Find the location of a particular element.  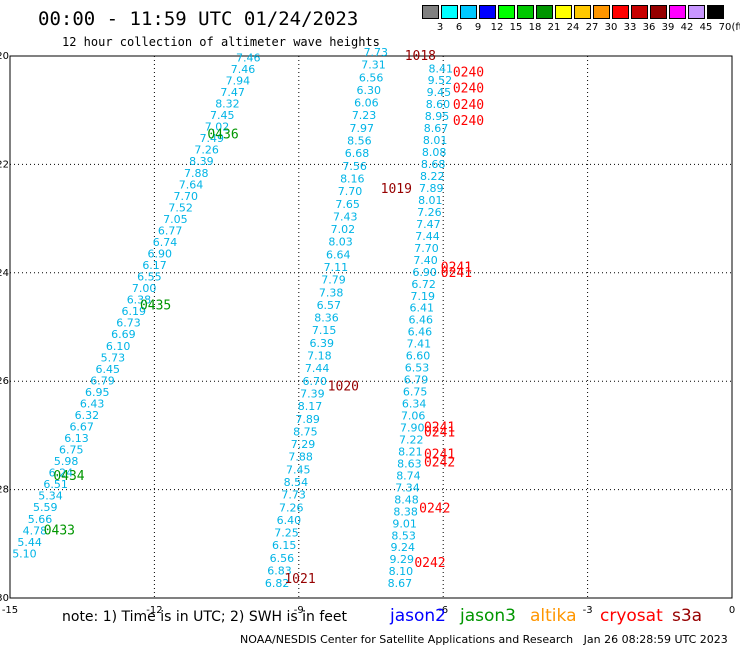

wave-height-value: 6.53 is located at coordinates (417, 368).